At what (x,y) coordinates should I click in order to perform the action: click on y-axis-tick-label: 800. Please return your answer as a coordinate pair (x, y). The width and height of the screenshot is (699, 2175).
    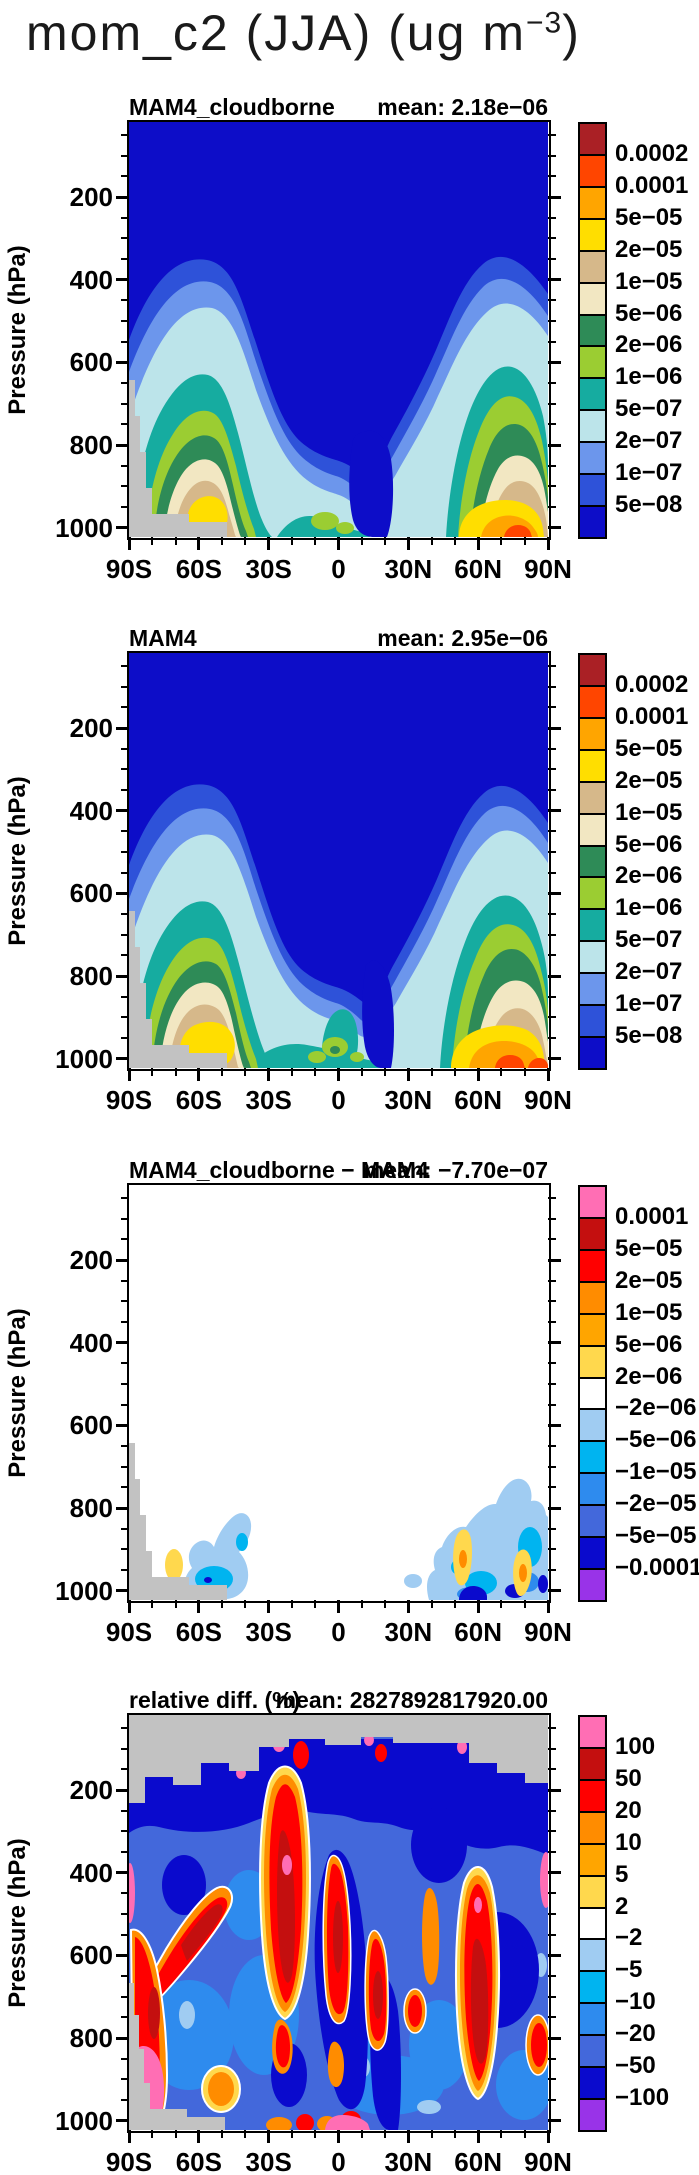
    Looking at the image, I should click on (91, 1508).